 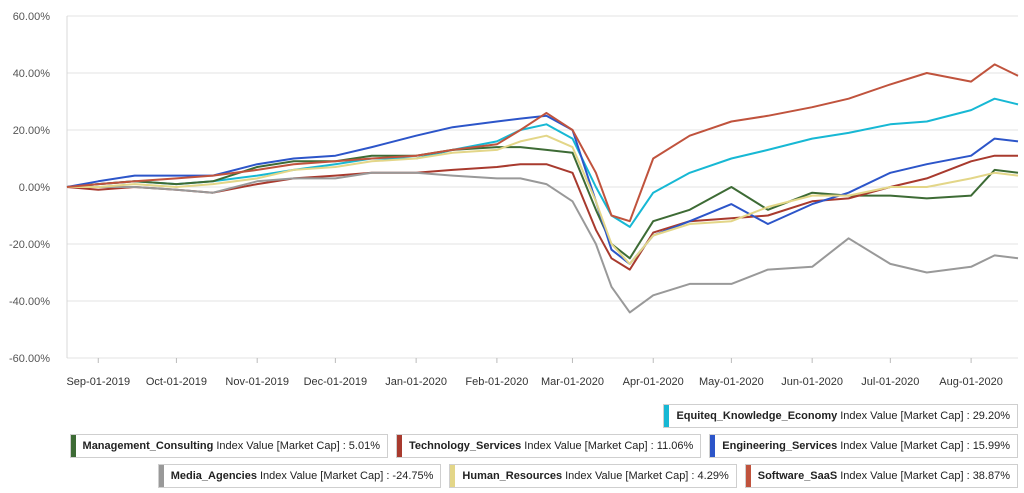 What do you see at coordinates (496, 382) in the screenshot?
I see `x-tick-label: Feb-01-2020` at bounding box center [496, 382].